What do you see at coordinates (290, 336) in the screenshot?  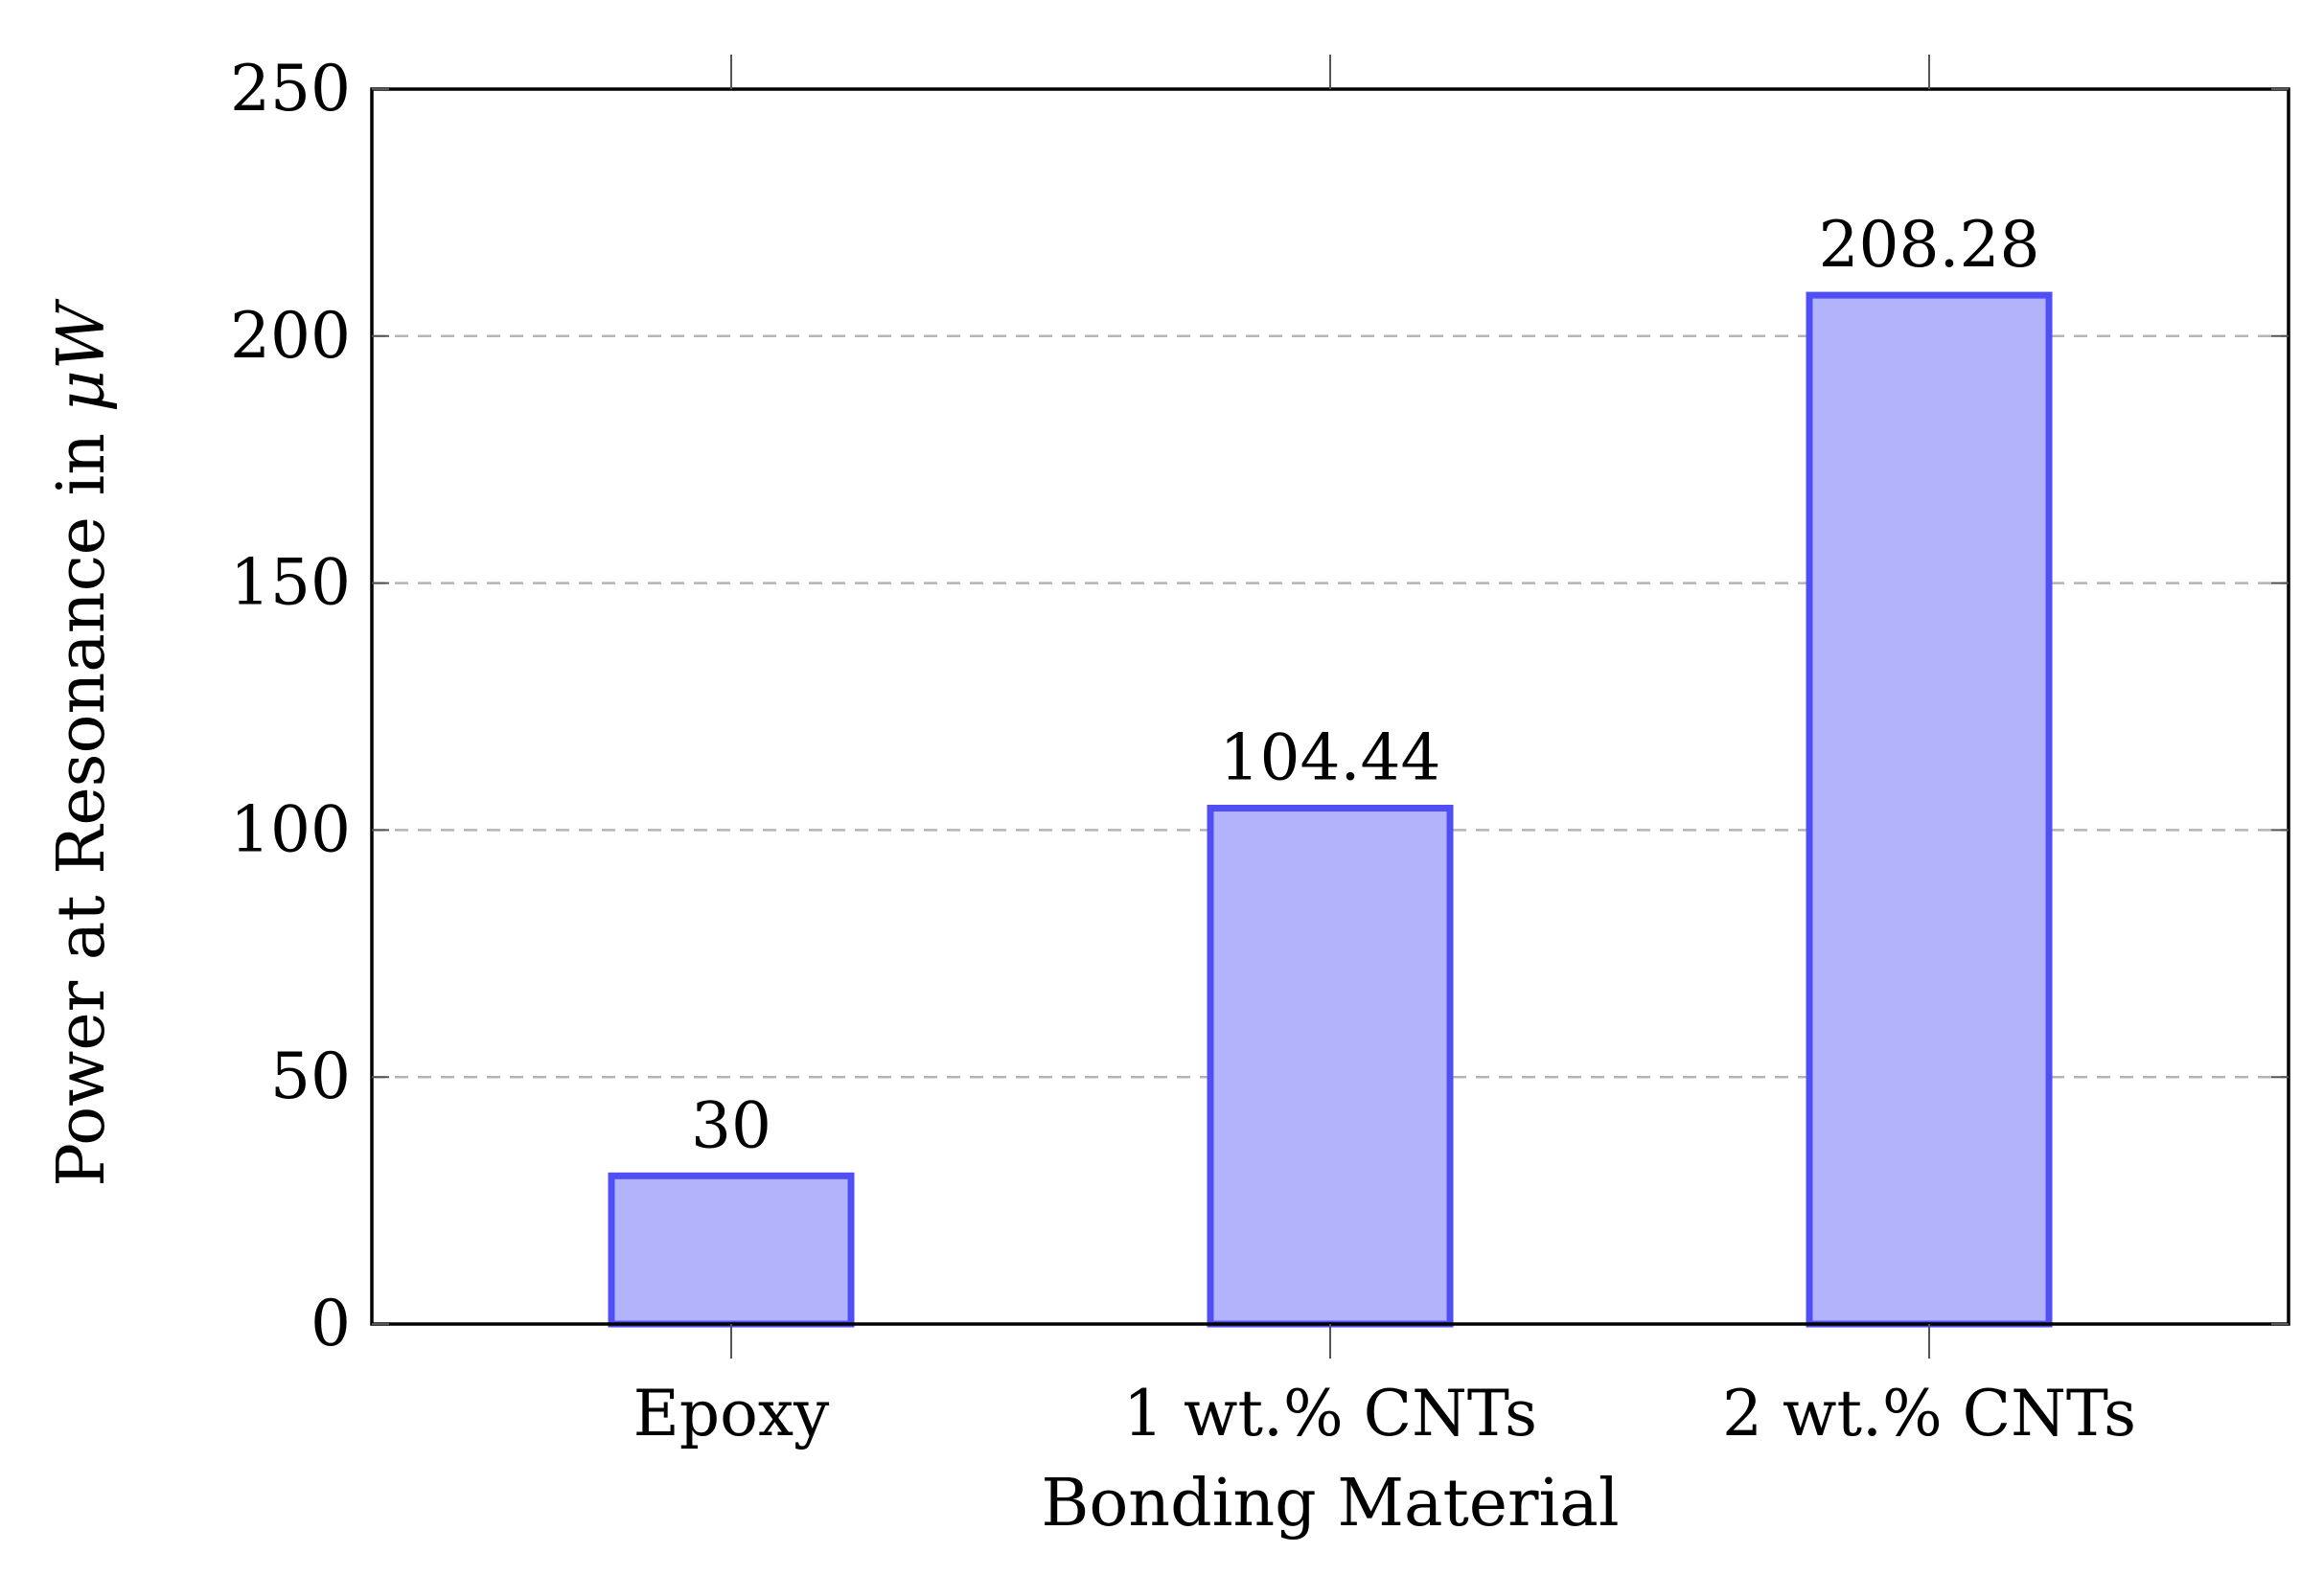 I see `y-tick-label: 200` at bounding box center [290, 336].